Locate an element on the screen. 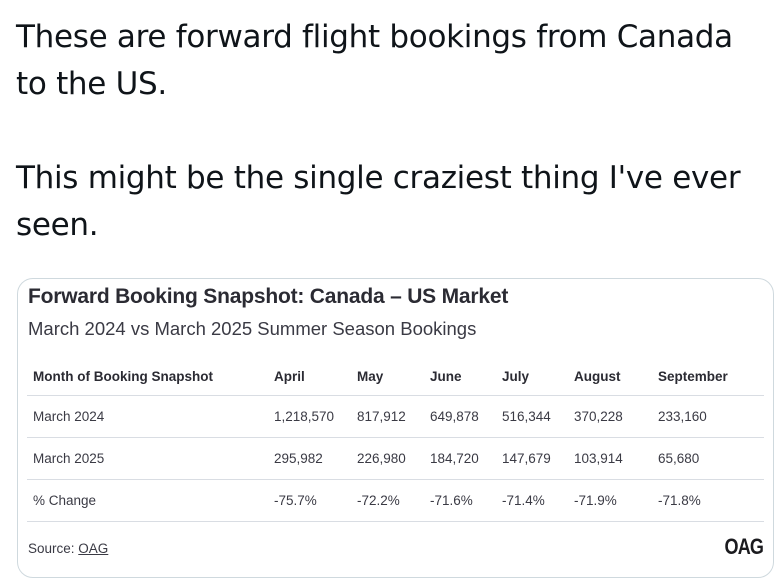 Image resolution: width=778 pixels, height=578 pixels. table-cell: 649,878 is located at coordinates (460, 416).